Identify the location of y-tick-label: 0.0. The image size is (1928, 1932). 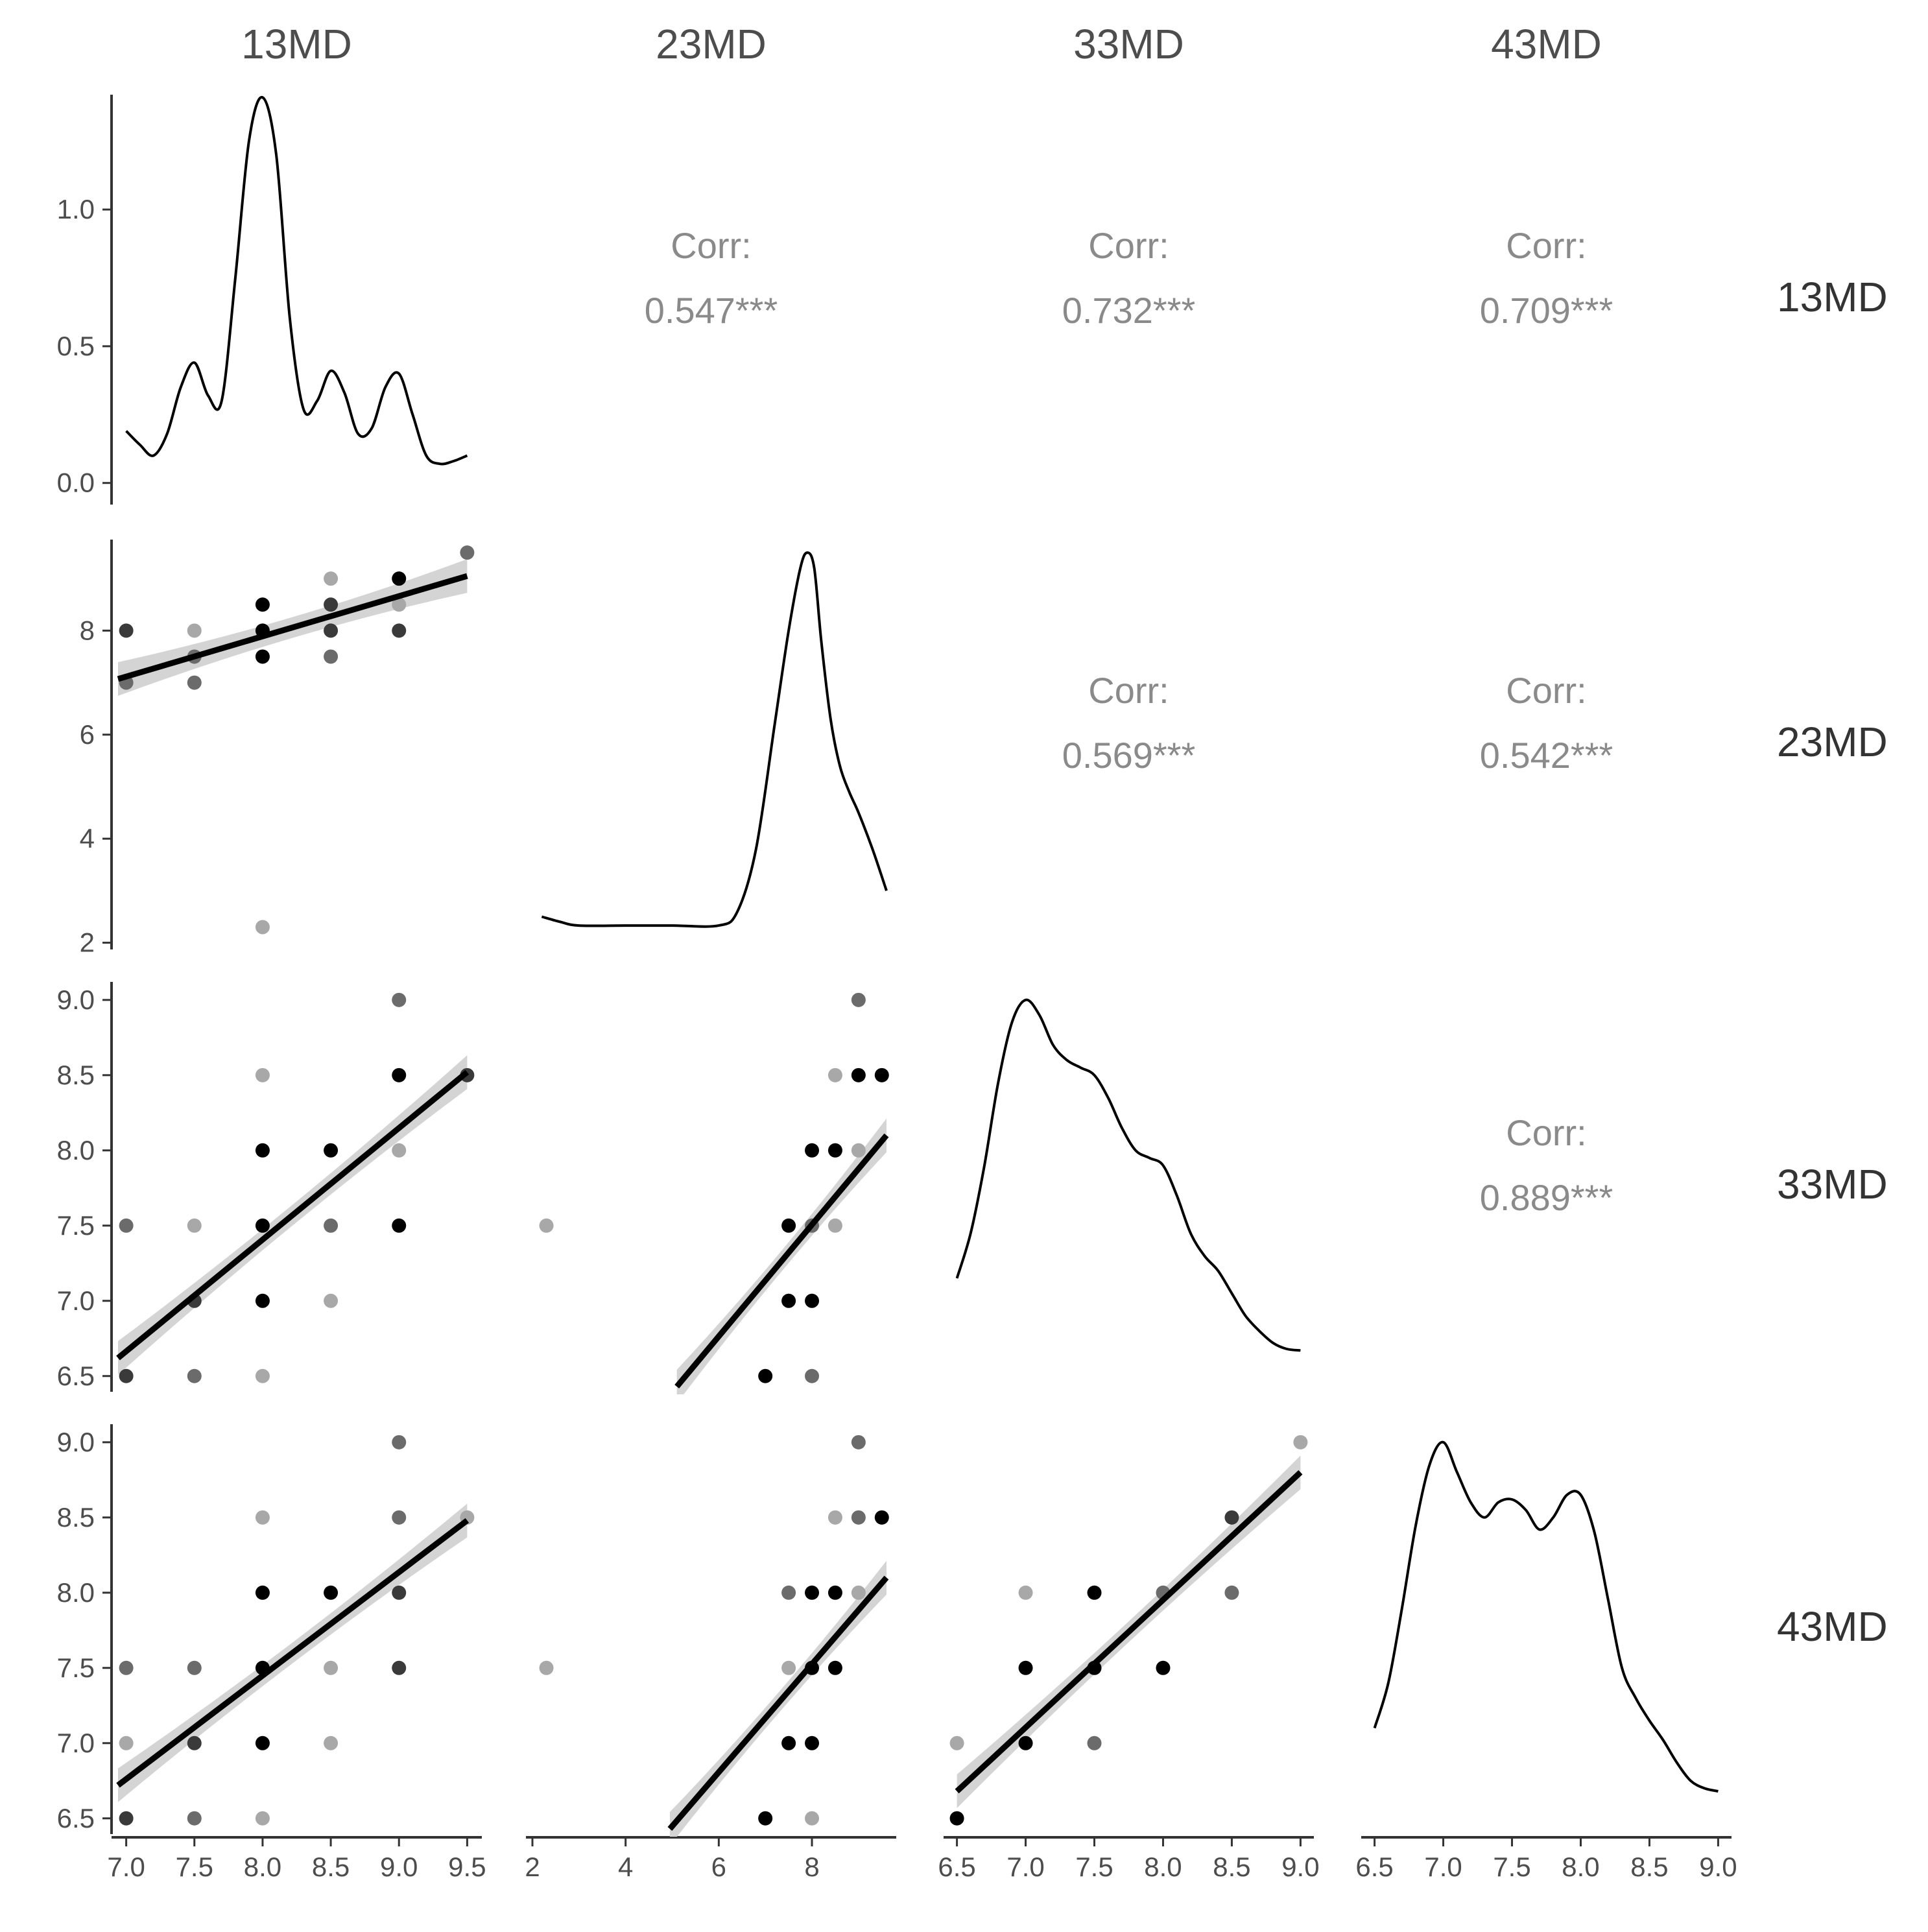
(76, 483).